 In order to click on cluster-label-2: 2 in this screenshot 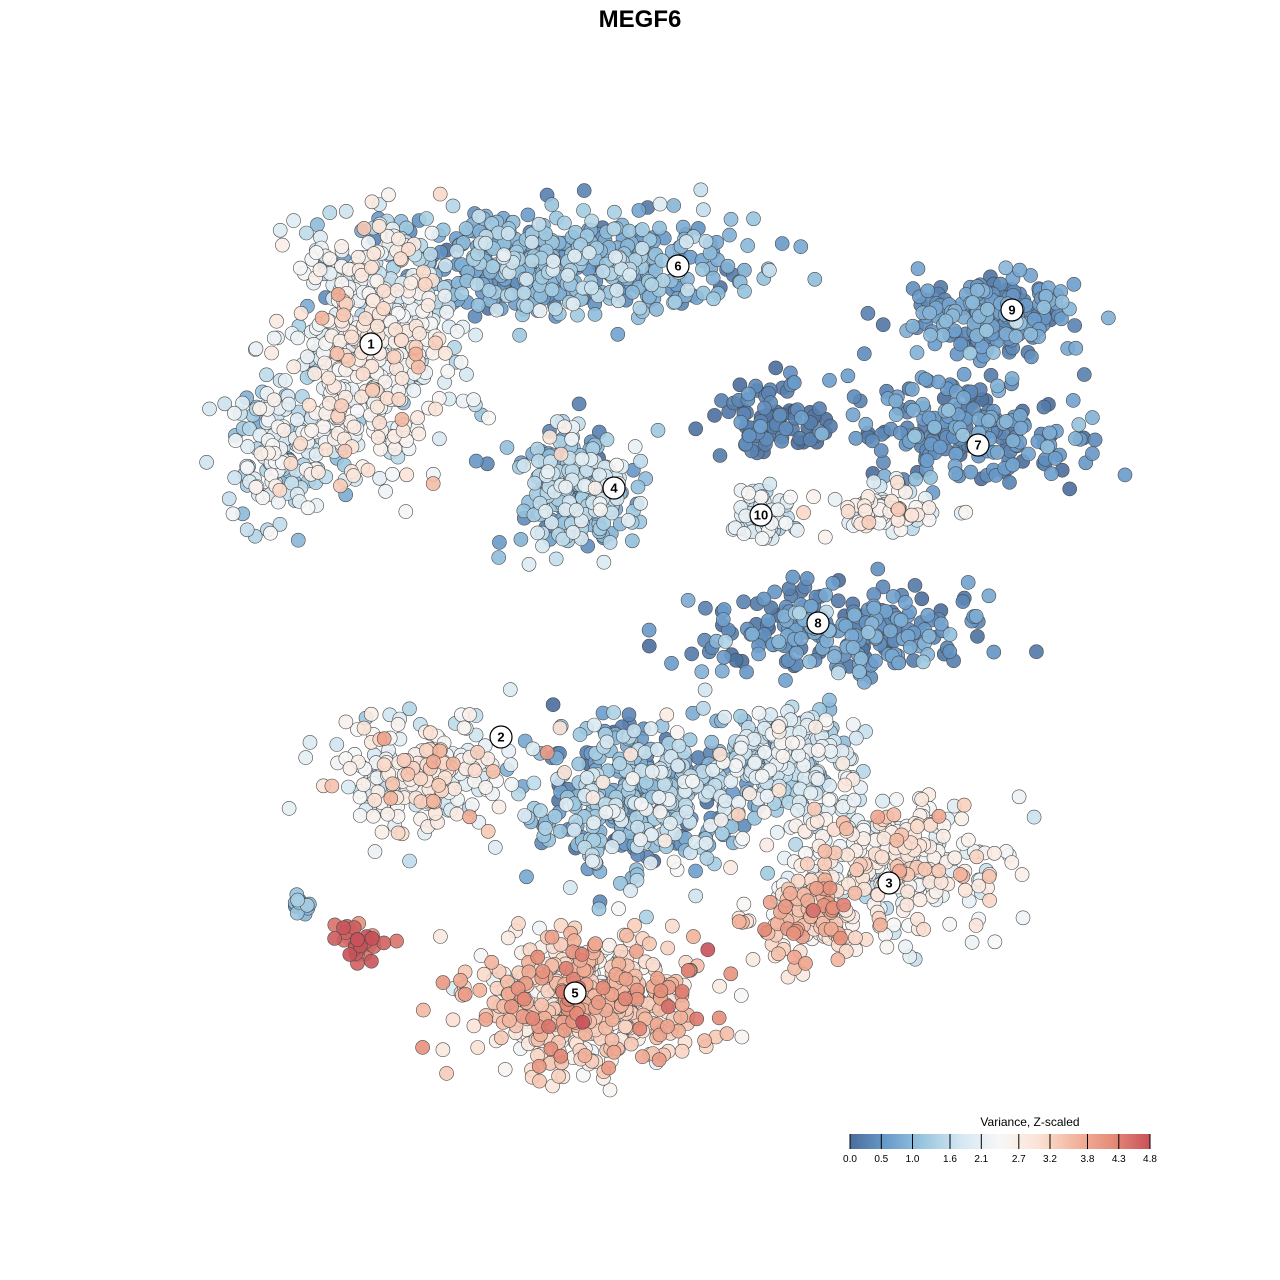, I will do `click(501, 737)`.